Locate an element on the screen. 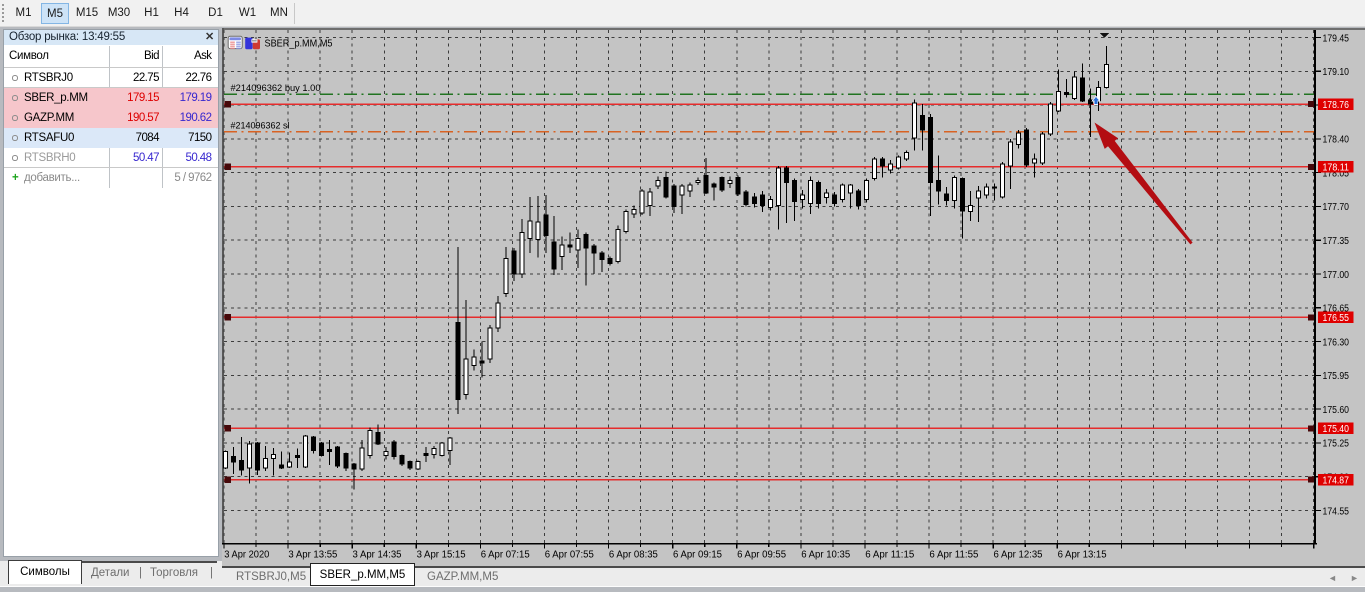  svg-text: 6 Apr 09:15 is located at coordinates (697, 554).